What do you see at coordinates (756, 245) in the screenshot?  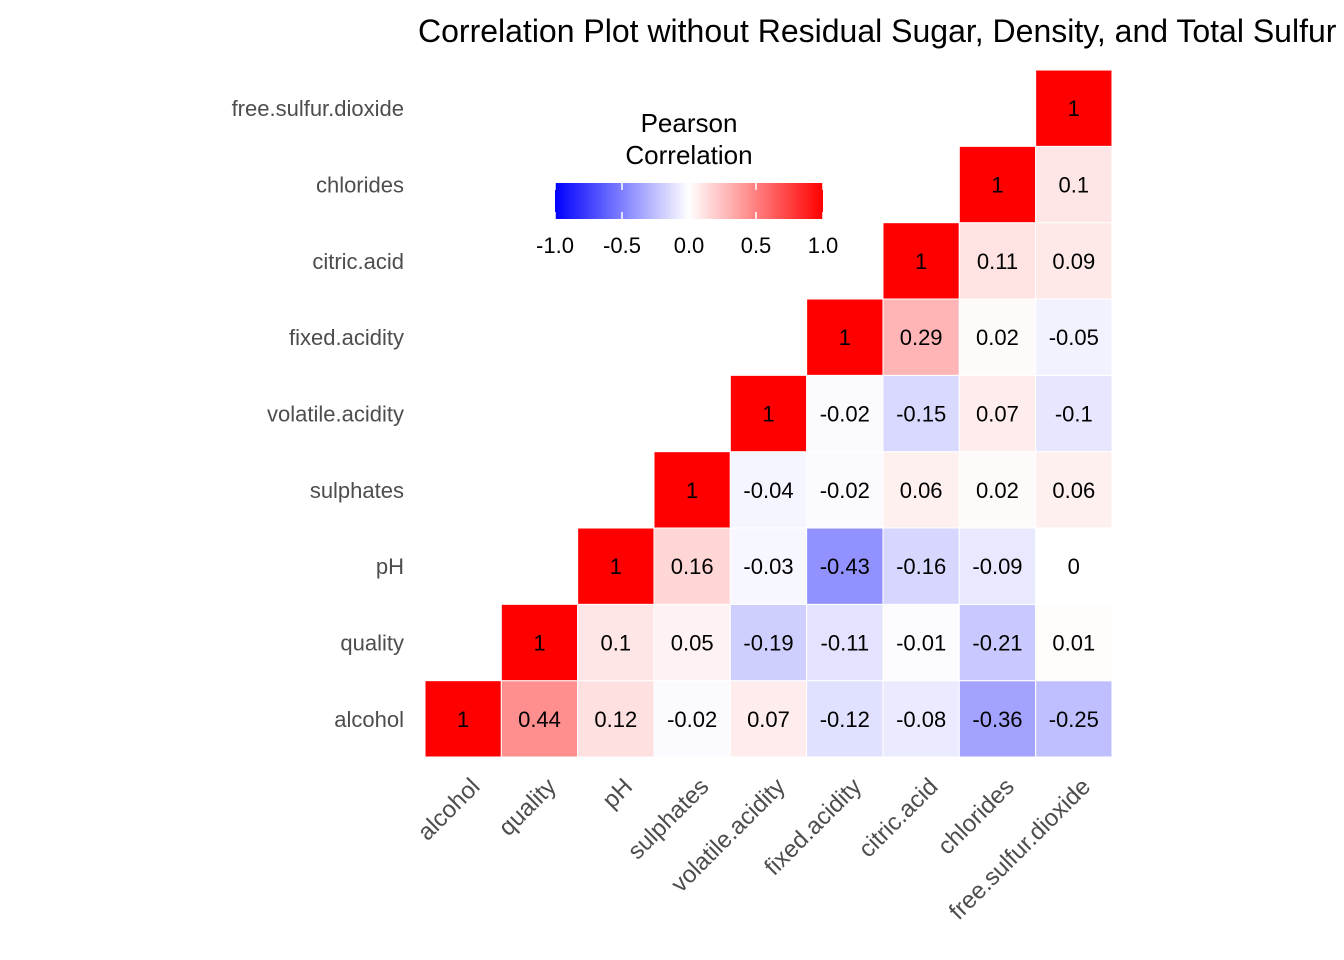 I see `legend-tick-label: 0.5` at bounding box center [756, 245].